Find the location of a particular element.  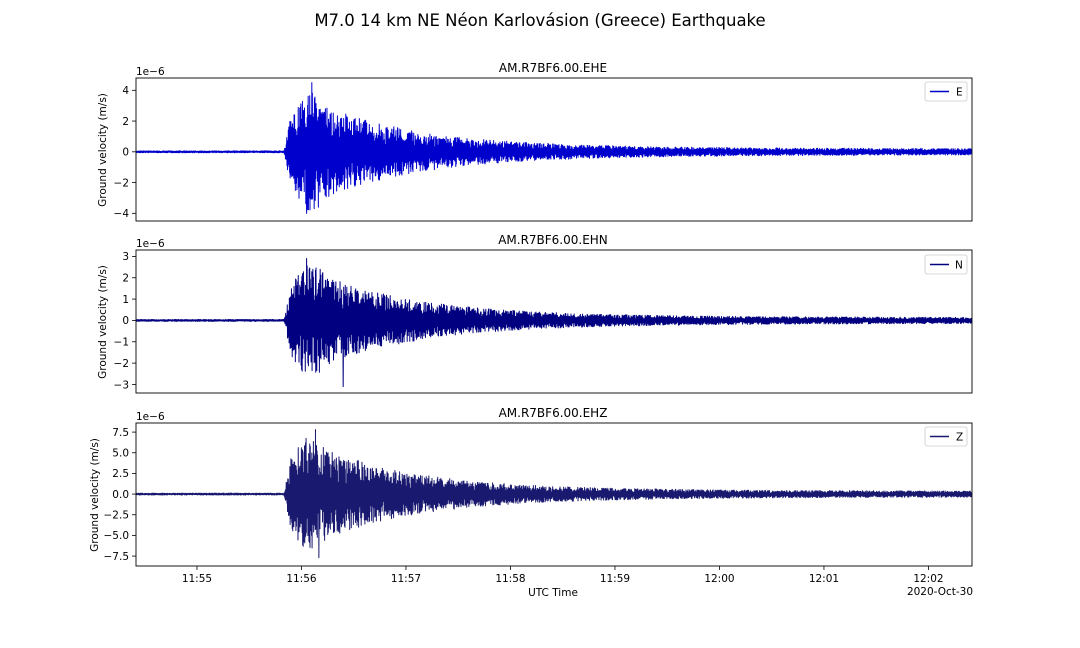

ytick-label: 5.0 is located at coordinates (120, 454).